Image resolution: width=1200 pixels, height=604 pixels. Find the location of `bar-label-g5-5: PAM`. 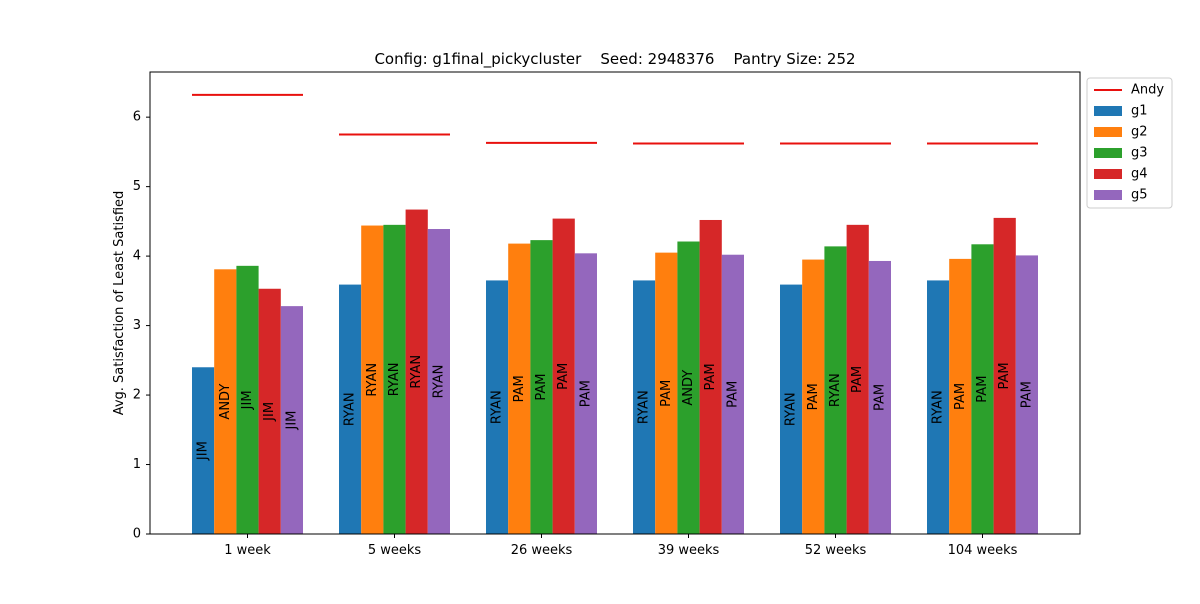

bar-label-g5-5: PAM is located at coordinates (1026, 394).